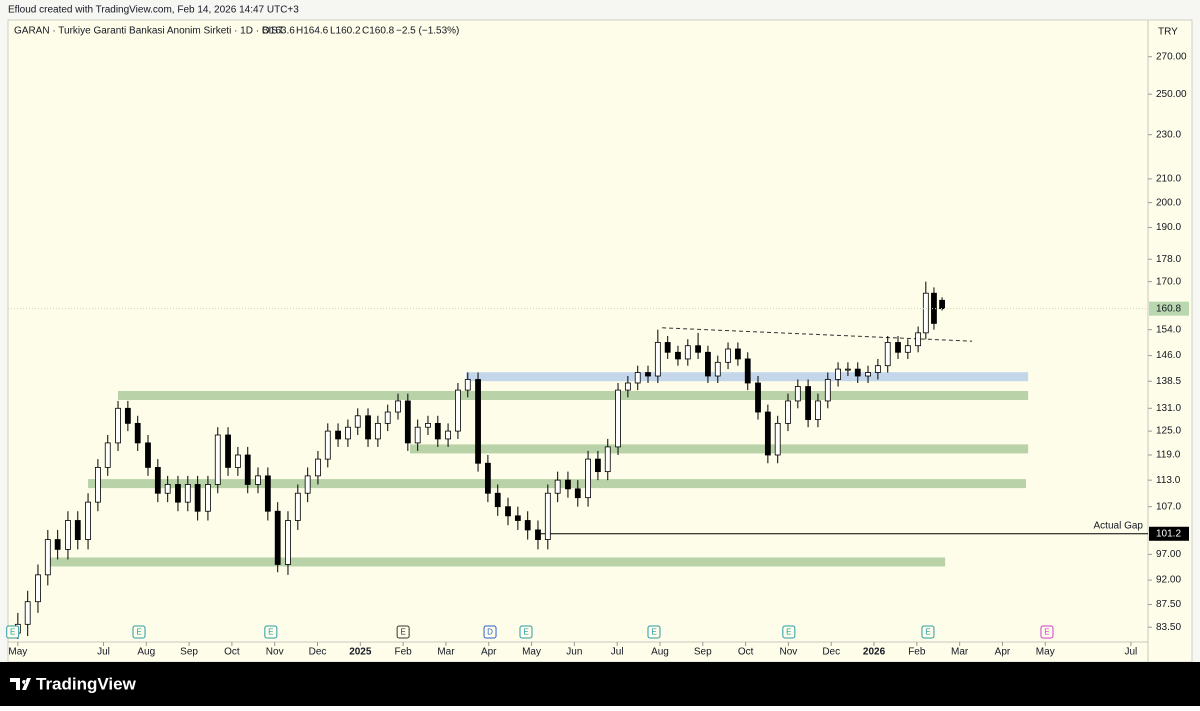 The image size is (1200, 711). I want to click on y-tick-label: 200.0, so click(1168, 202).